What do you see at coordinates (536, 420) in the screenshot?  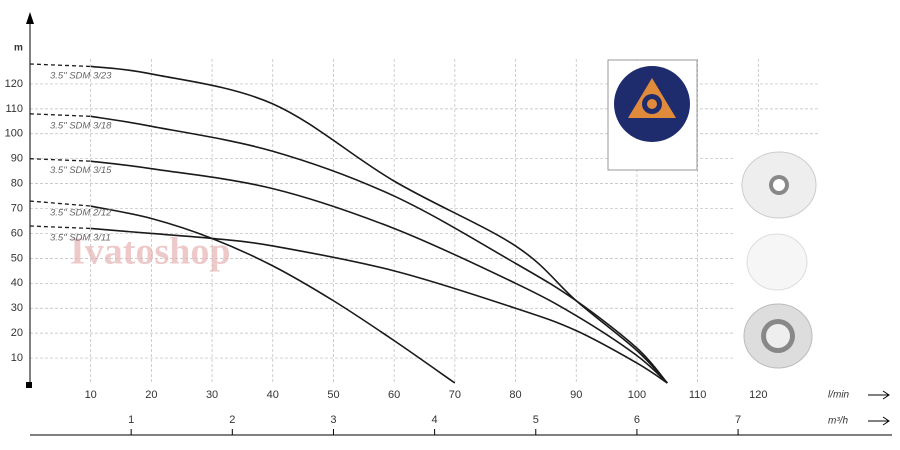 I see `x2-tick-label: 5` at bounding box center [536, 420].